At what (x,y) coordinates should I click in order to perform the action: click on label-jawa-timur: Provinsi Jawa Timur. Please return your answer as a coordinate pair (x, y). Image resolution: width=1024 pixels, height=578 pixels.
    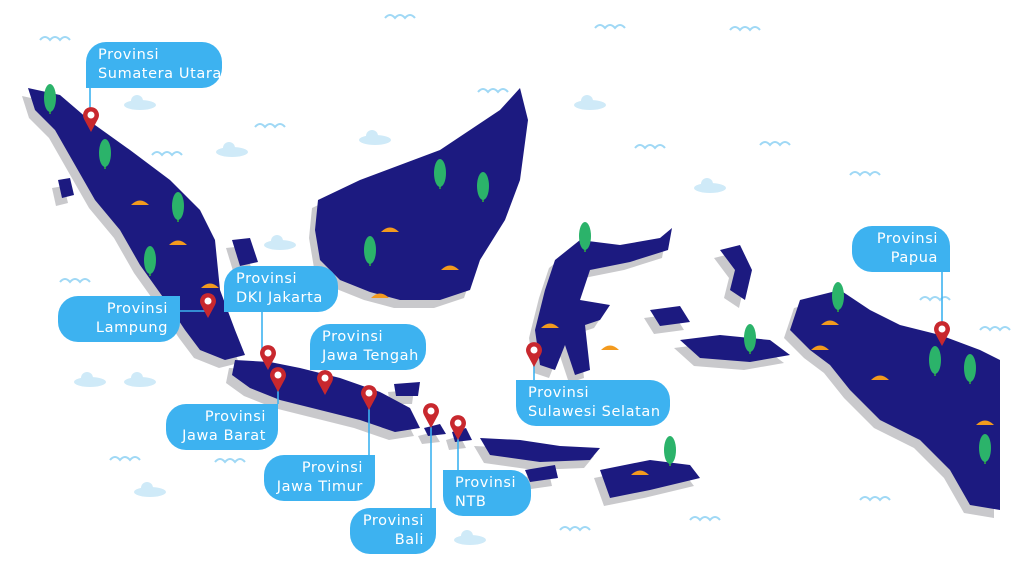
    Looking at the image, I should click on (319, 478).